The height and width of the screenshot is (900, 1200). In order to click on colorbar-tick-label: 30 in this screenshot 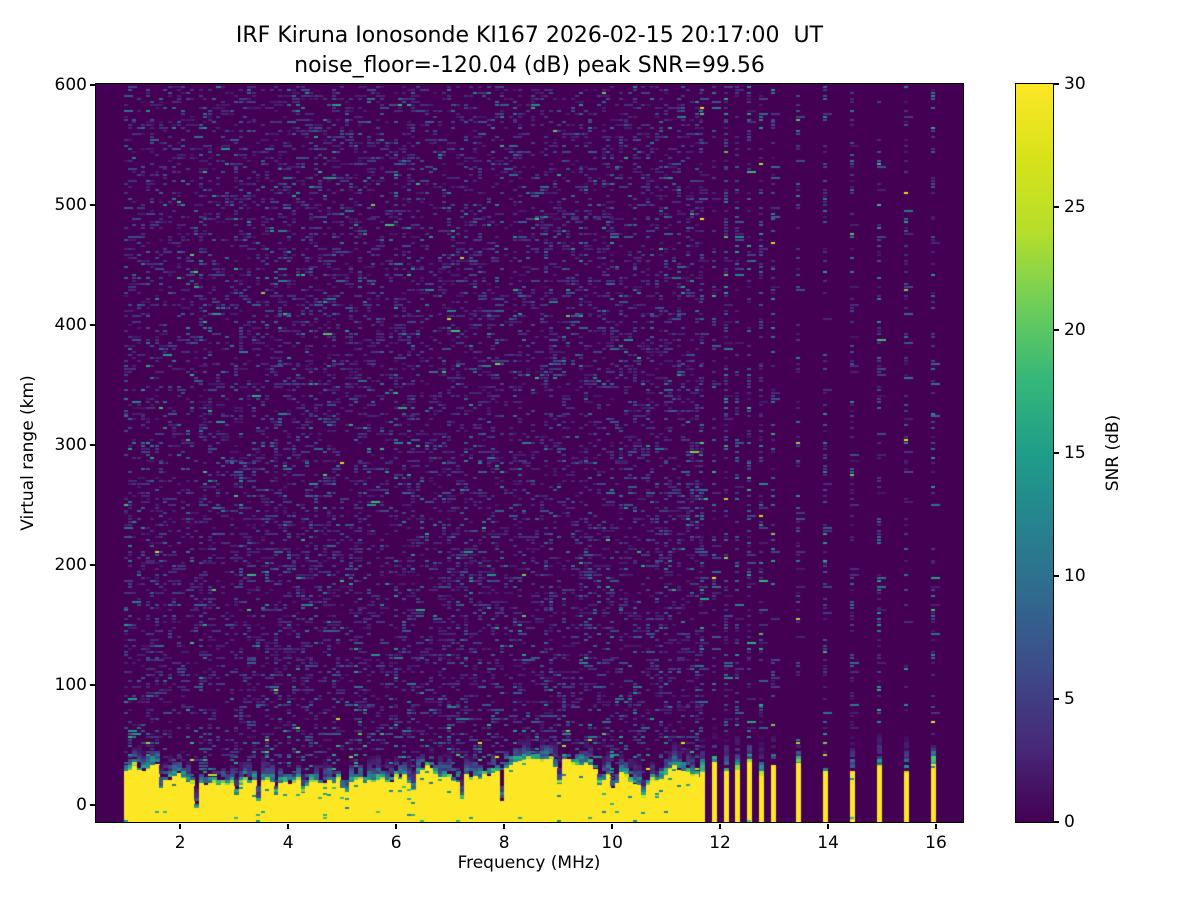, I will do `click(1075, 84)`.